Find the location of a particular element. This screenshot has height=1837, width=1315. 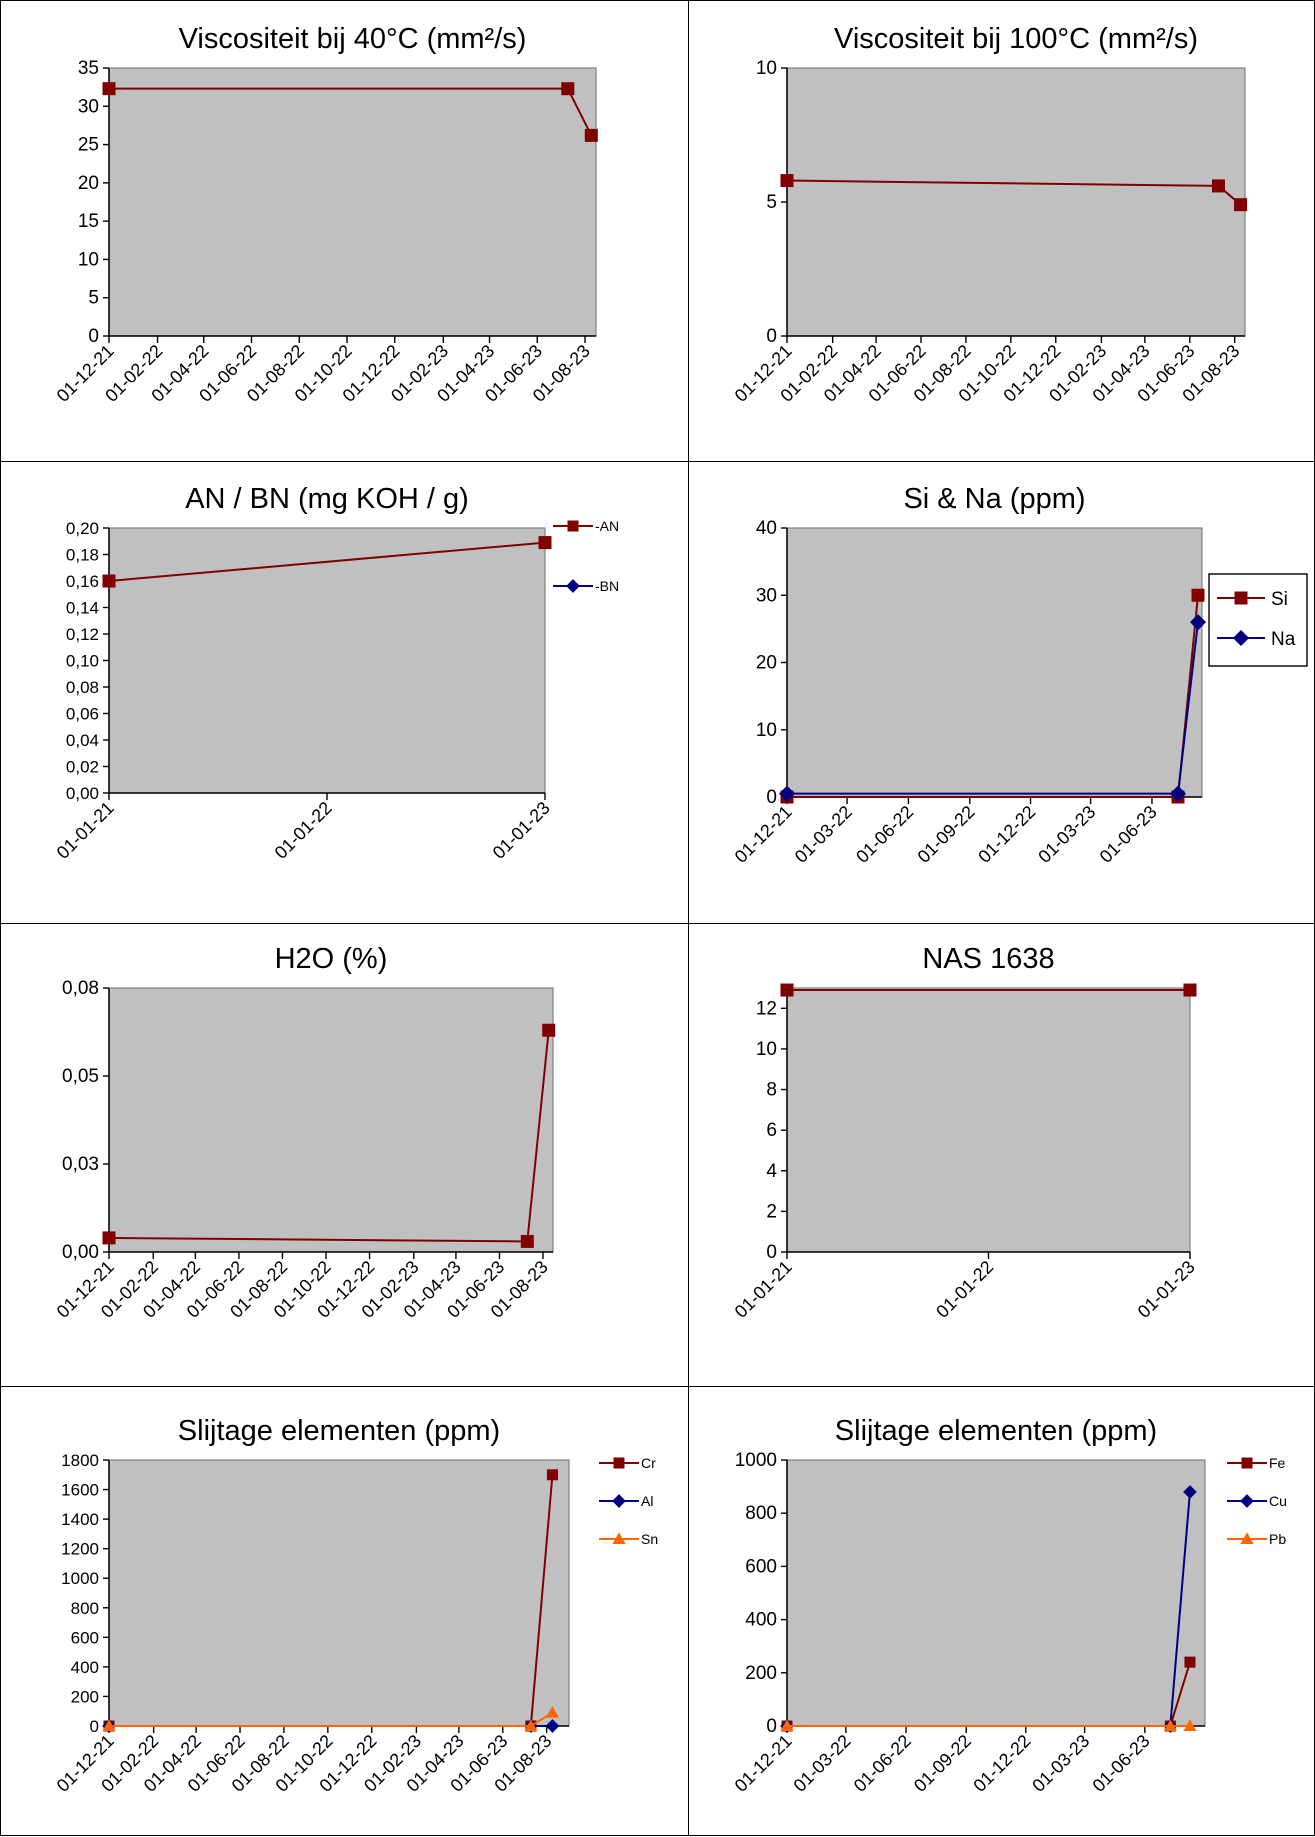

y-tick-label: 0,16 is located at coordinates (82, 581).